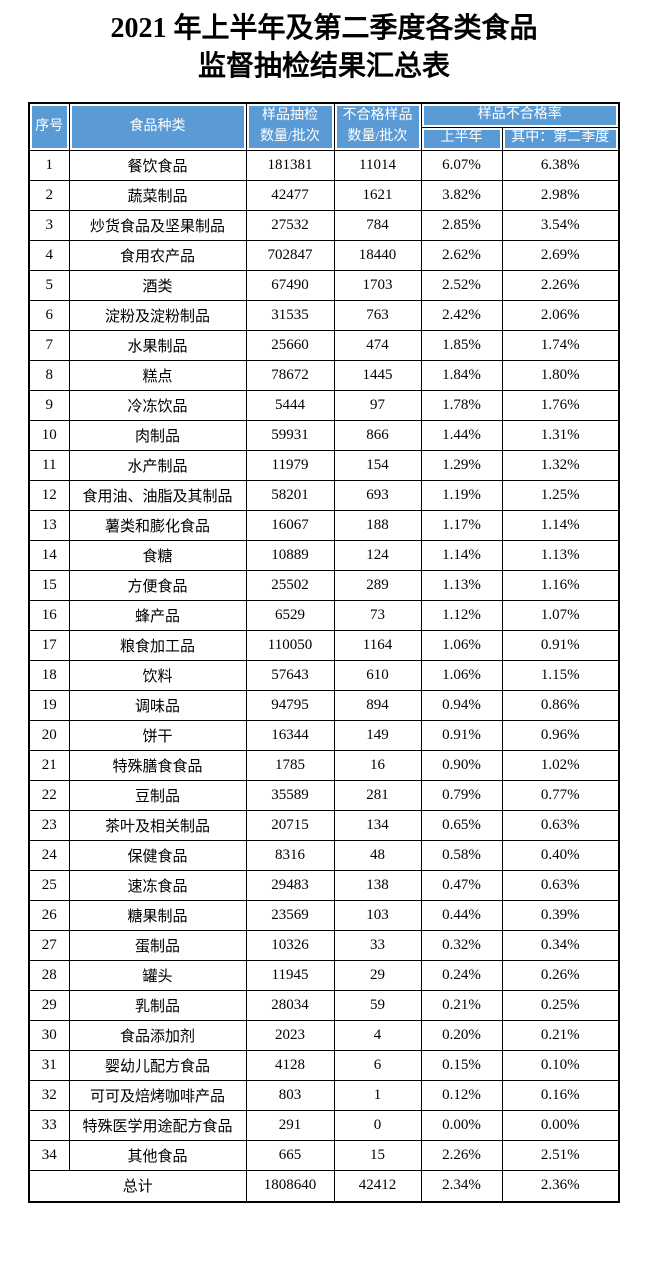 This screenshot has width=648, height=1264. What do you see at coordinates (49, 825) in the screenshot?
I see `cell-no: 23` at bounding box center [49, 825].